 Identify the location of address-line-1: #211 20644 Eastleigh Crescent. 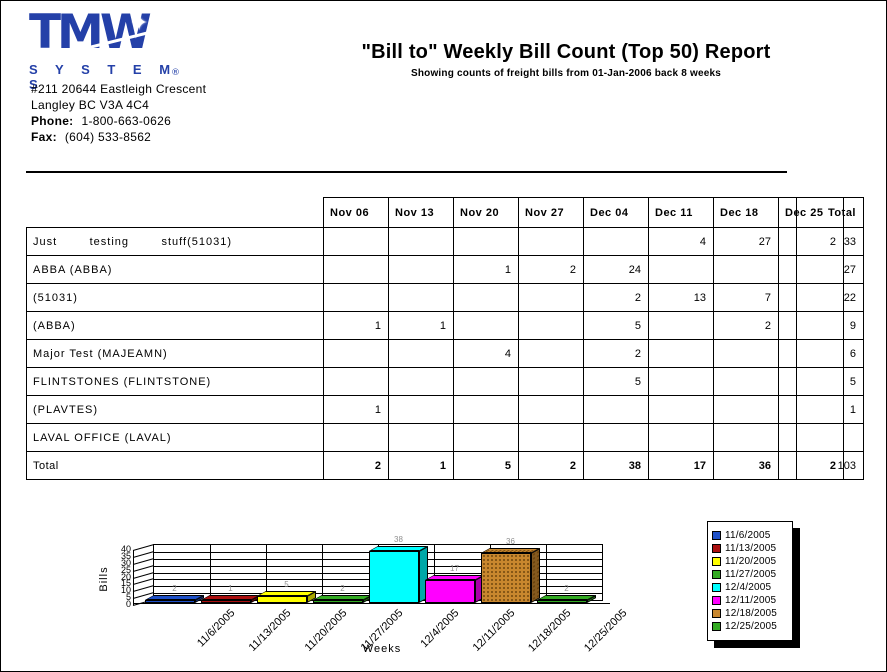
(119, 89).